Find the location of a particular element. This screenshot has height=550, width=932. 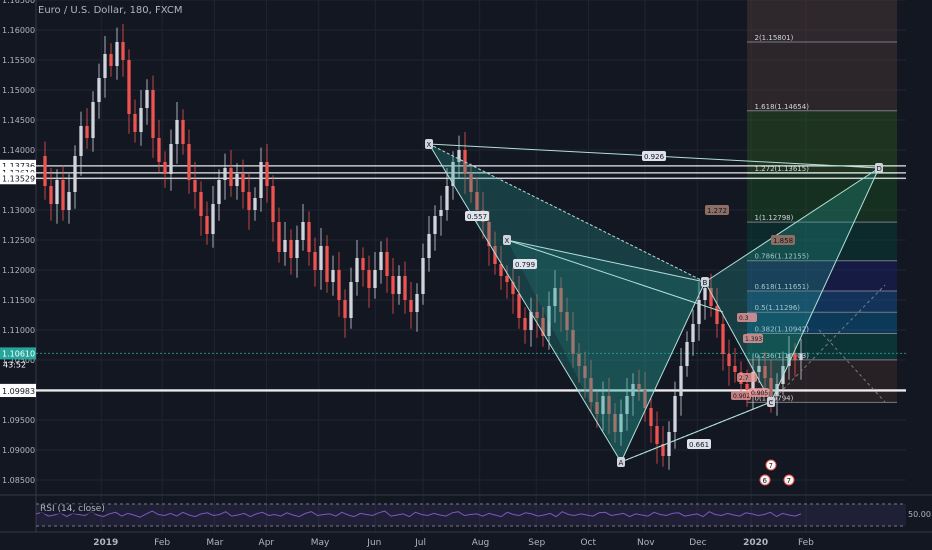

pattern-leg-m is located at coordinates (615, 276).